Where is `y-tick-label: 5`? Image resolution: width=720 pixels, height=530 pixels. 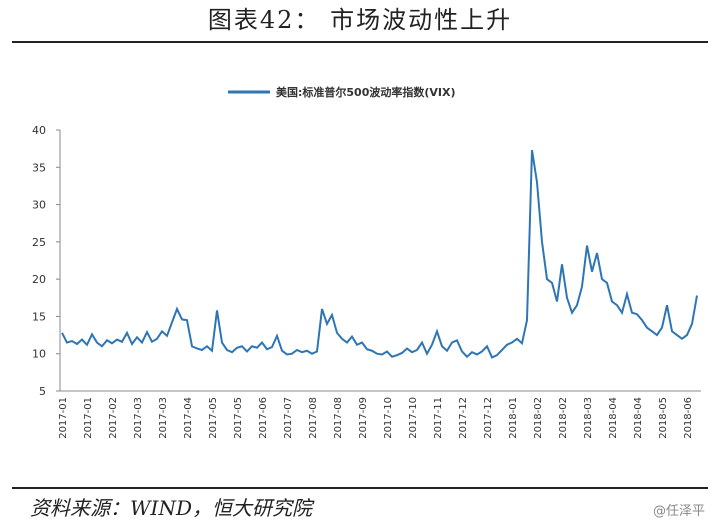 y-tick-label: 5 is located at coordinates (42, 391).